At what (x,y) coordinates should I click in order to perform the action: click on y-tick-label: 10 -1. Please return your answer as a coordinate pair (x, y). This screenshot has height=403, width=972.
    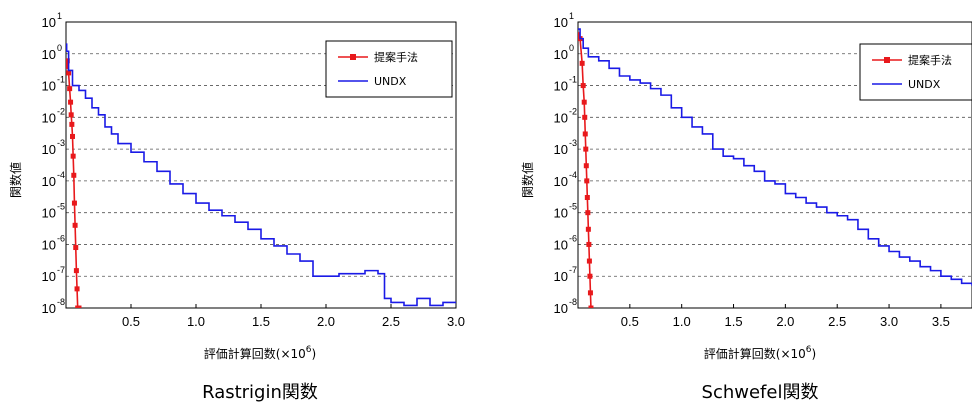
    Looking at the image, I should click on (565, 84).